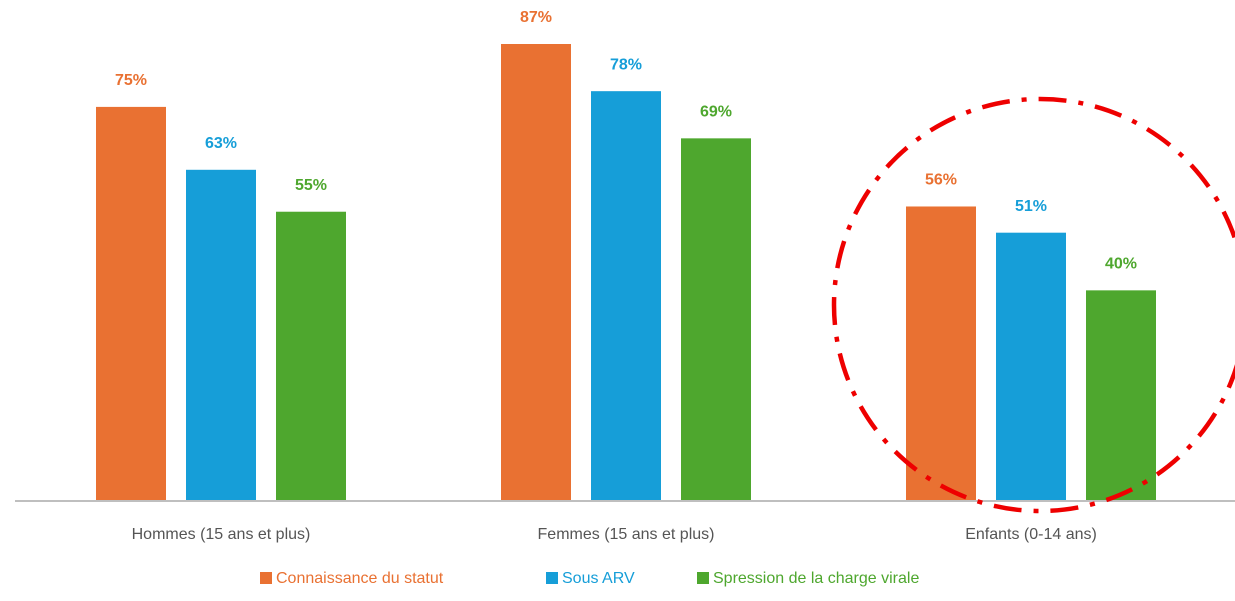 Image resolution: width=1235 pixels, height=601 pixels. I want to click on value-label: 87%, so click(536, 17).